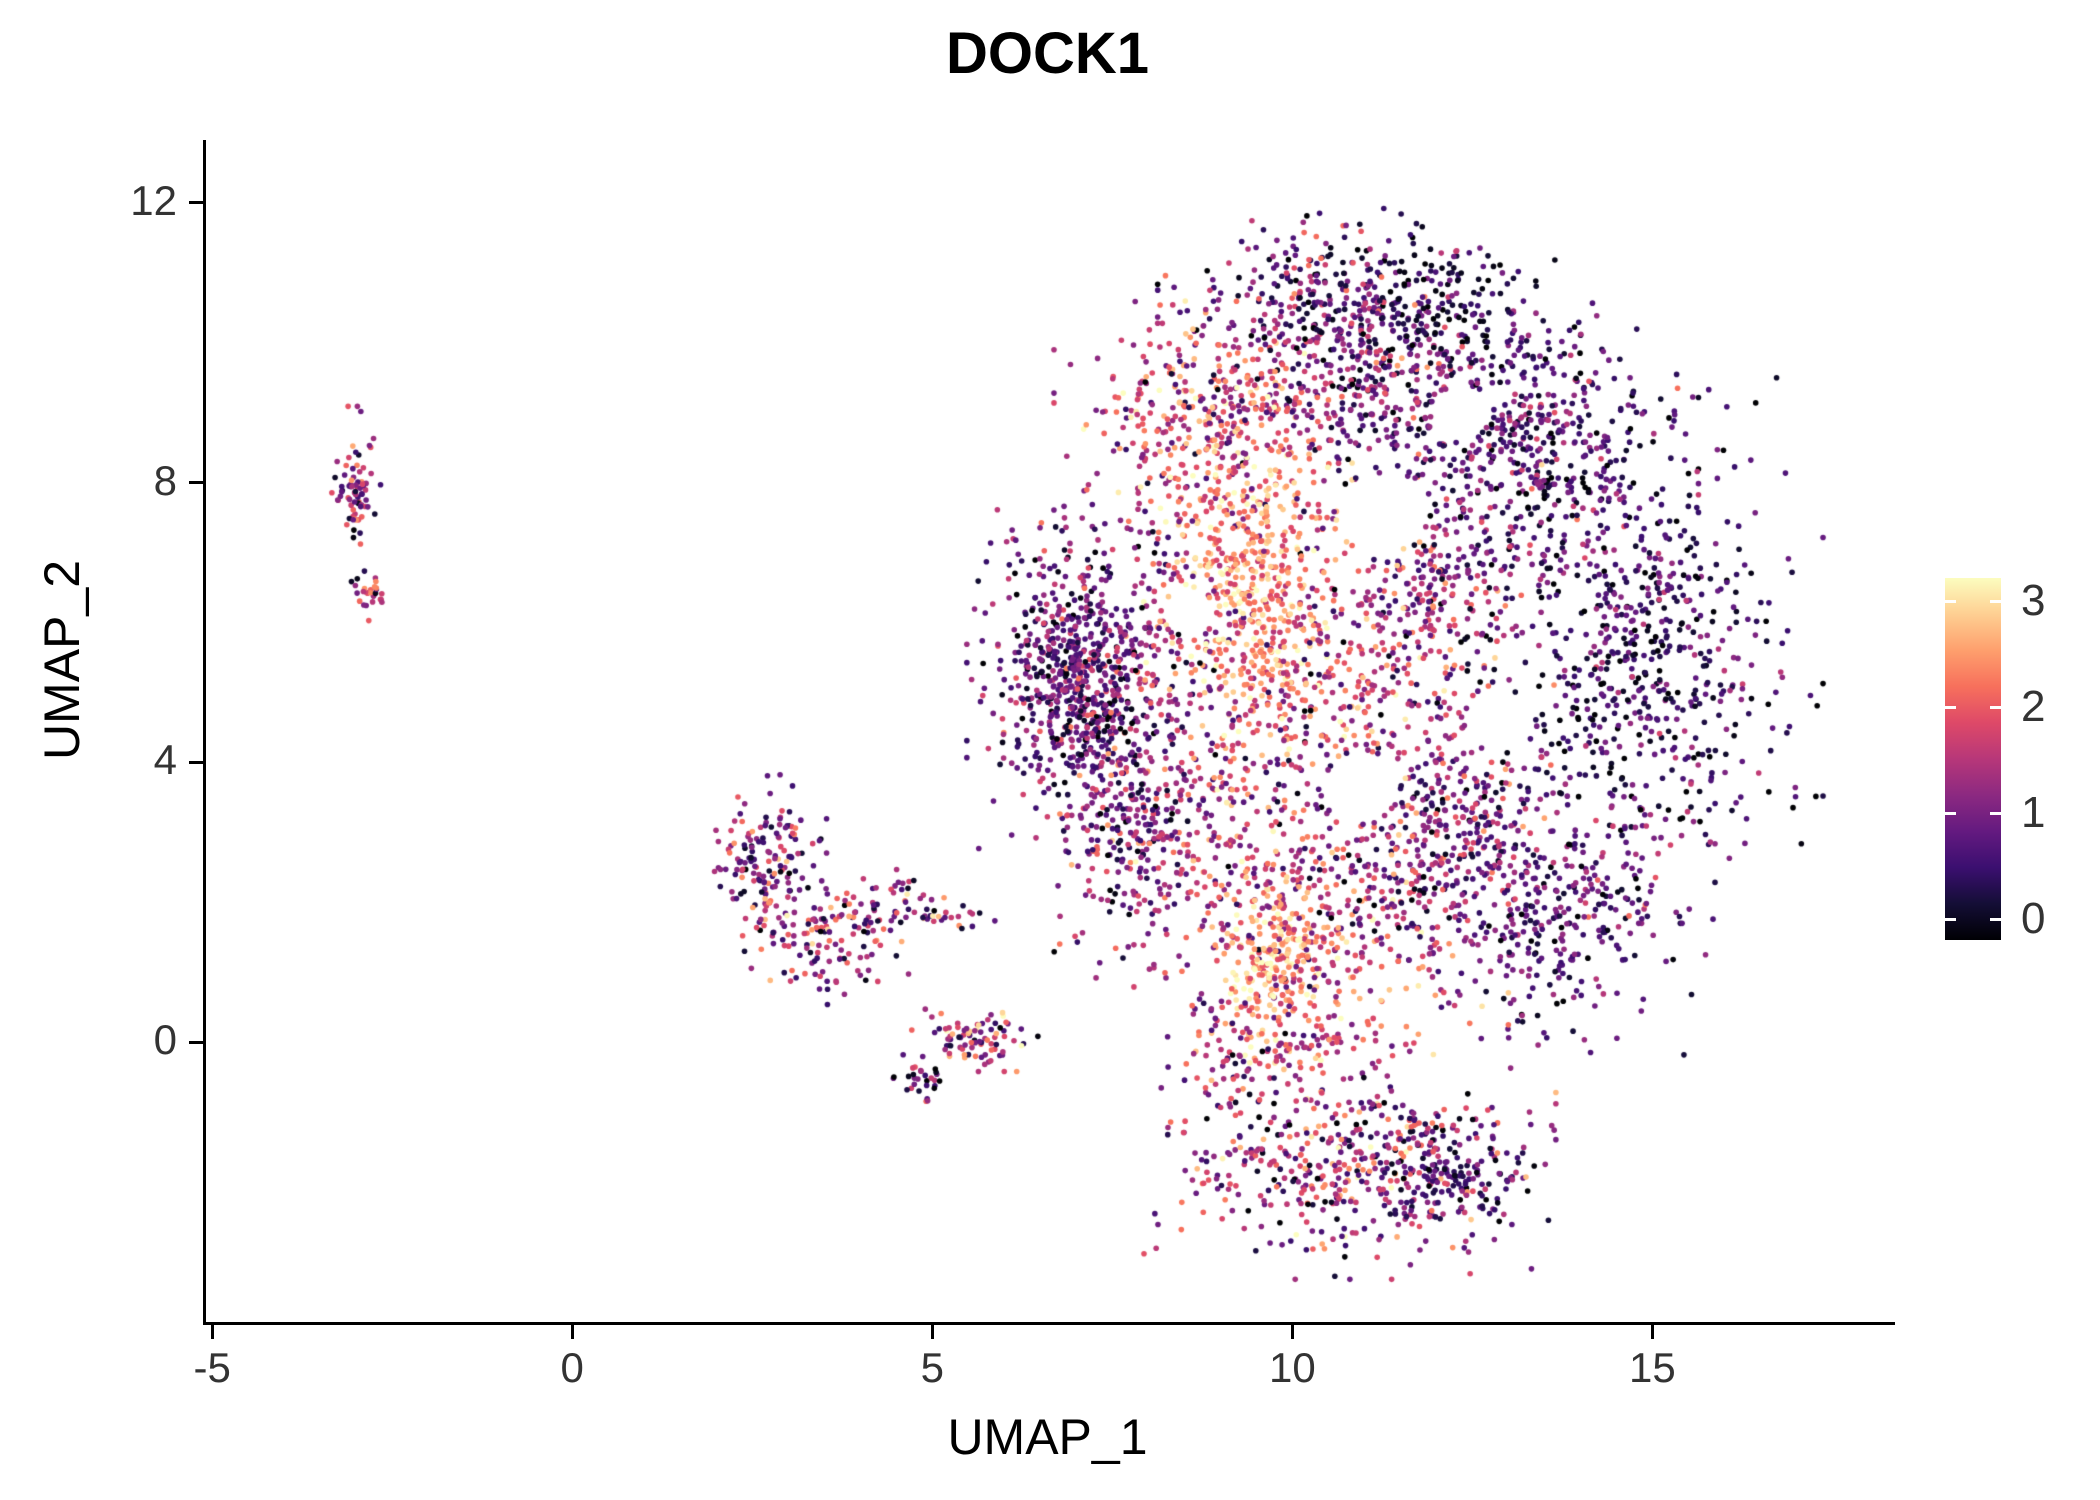 The width and height of the screenshot is (2100, 1500). What do you see at coordinates (572, 1367) in the screenshot?
I see `x-tick-label: 0` at bounding box center [572, 1367].